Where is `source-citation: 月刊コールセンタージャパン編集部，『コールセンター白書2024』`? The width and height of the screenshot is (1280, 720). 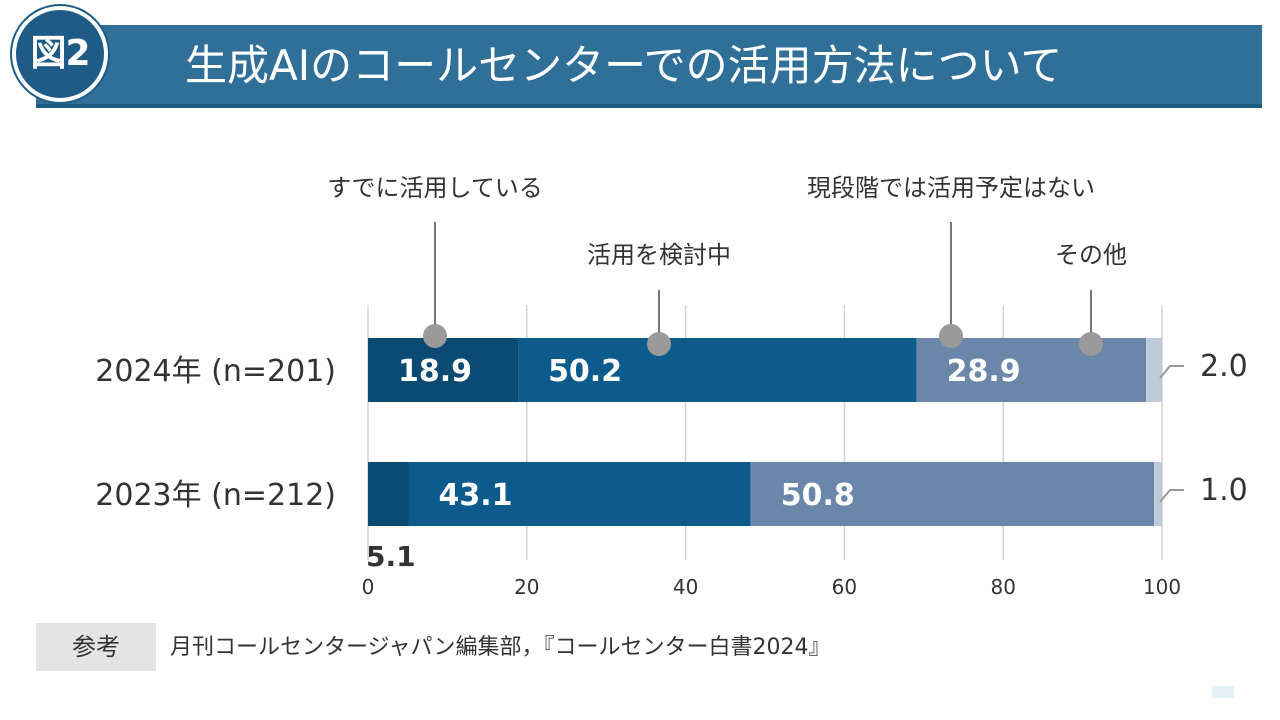
source-citation: 月刊コールセンタージャパン編集部，『コールセンター白書2024』 is located at coordinates (500, 647).